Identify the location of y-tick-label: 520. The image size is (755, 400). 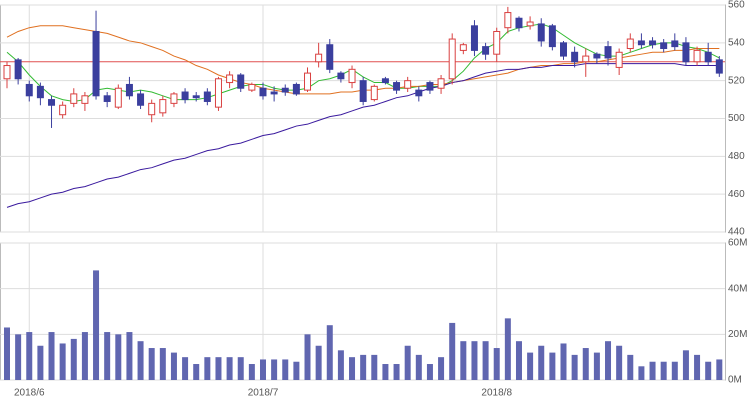
(736, 80).